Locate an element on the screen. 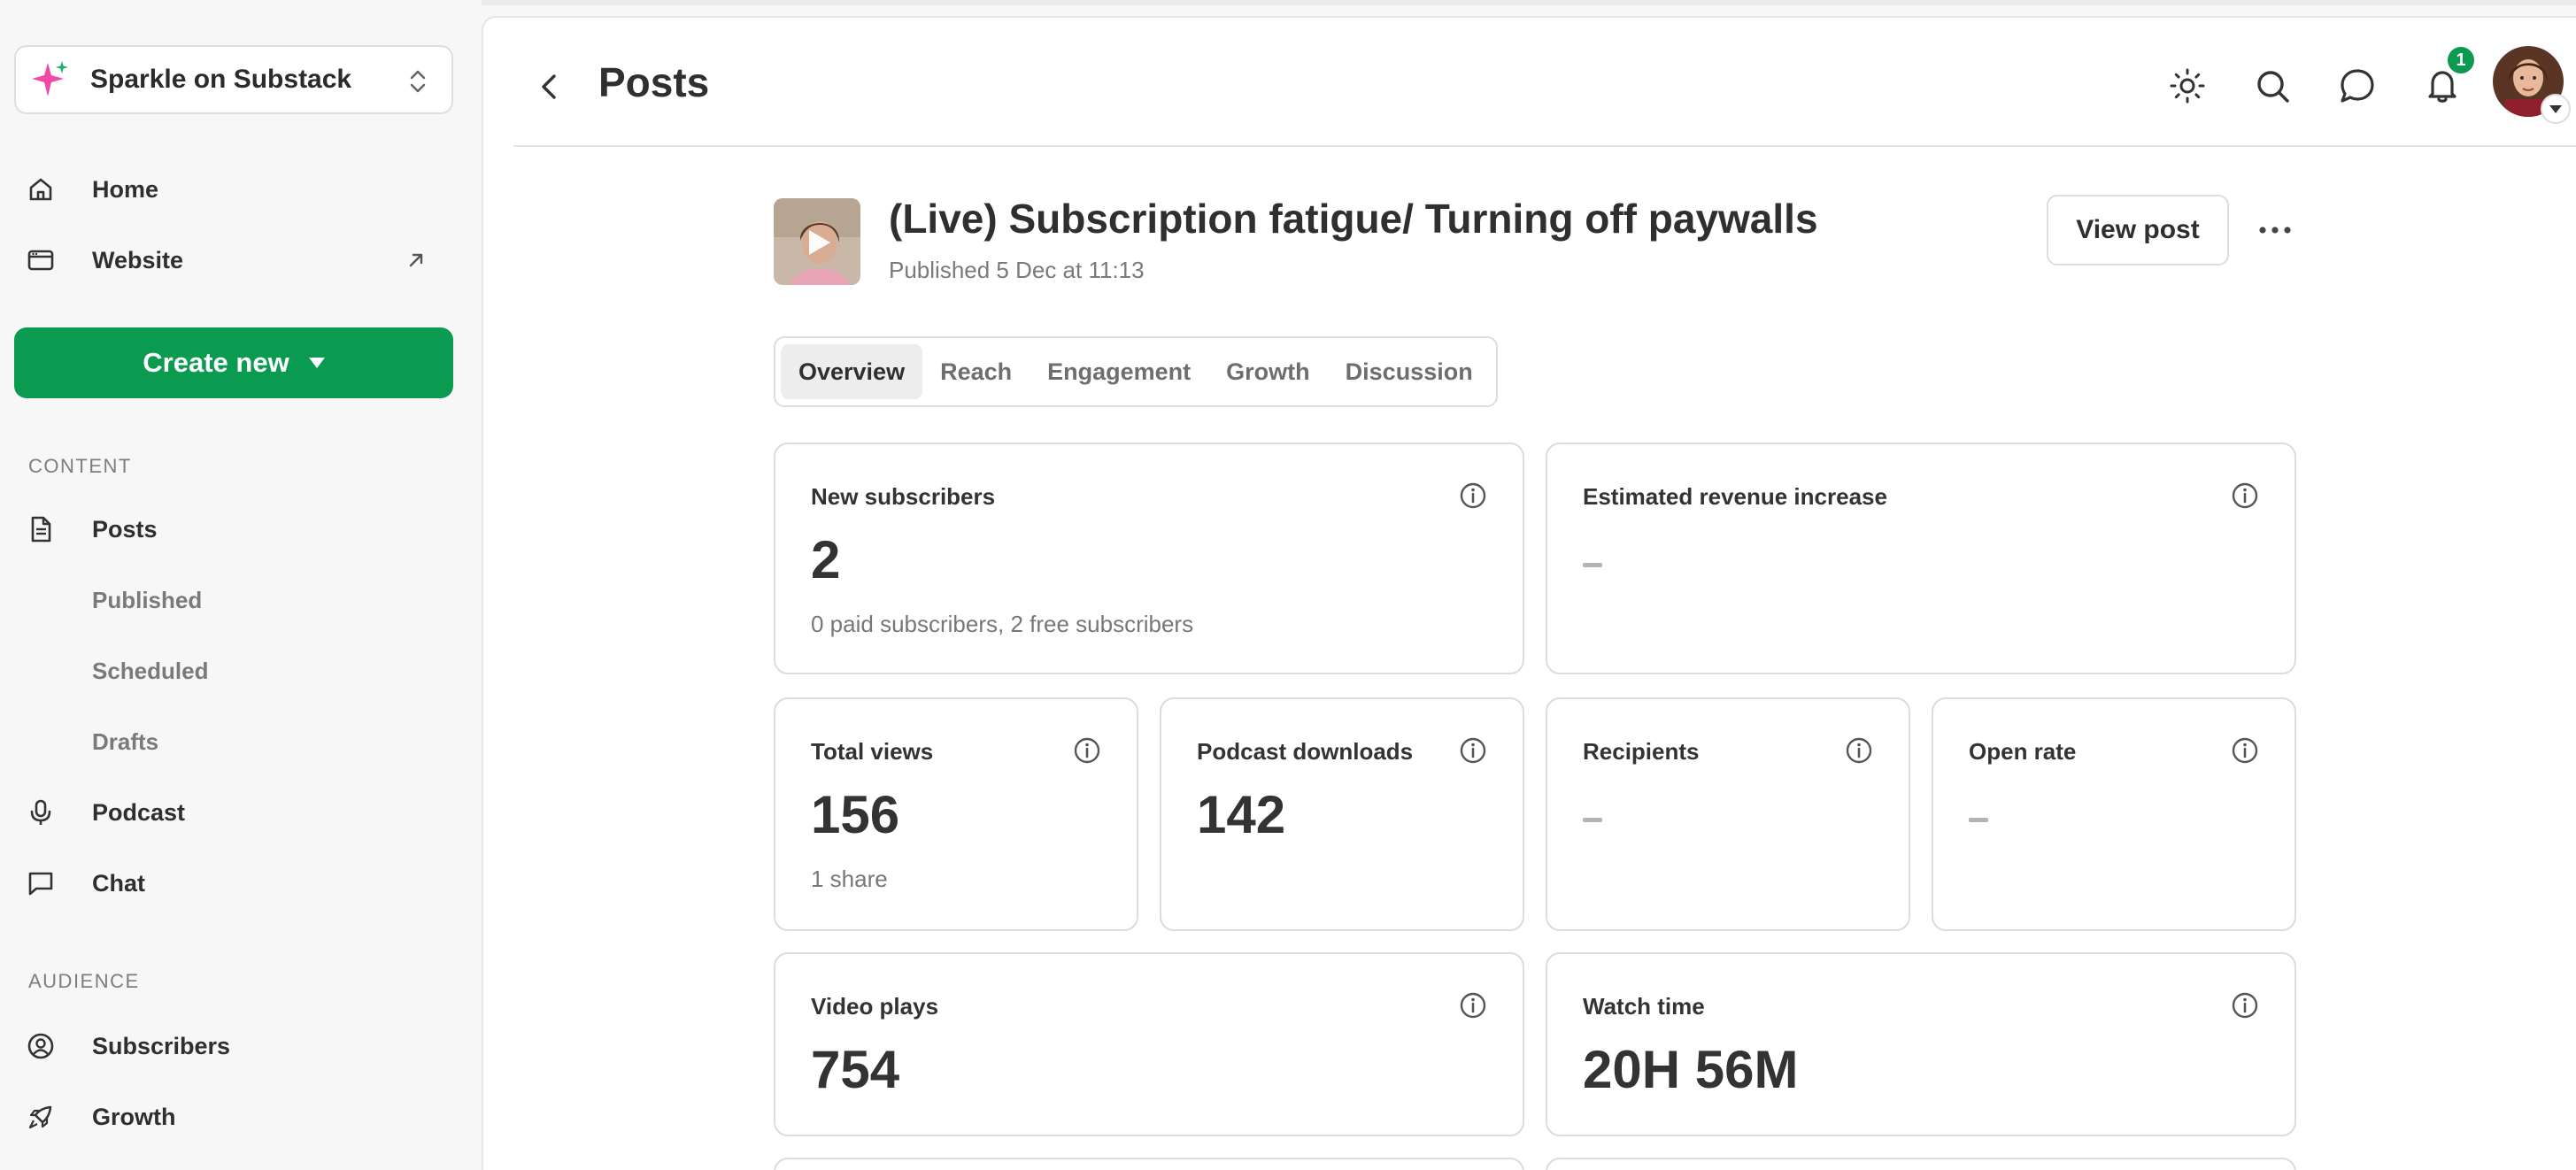 The width and height of the screenshot is (2576, 1170). publication-name: Sparkle on Substack is located at coordinates (221, 79).